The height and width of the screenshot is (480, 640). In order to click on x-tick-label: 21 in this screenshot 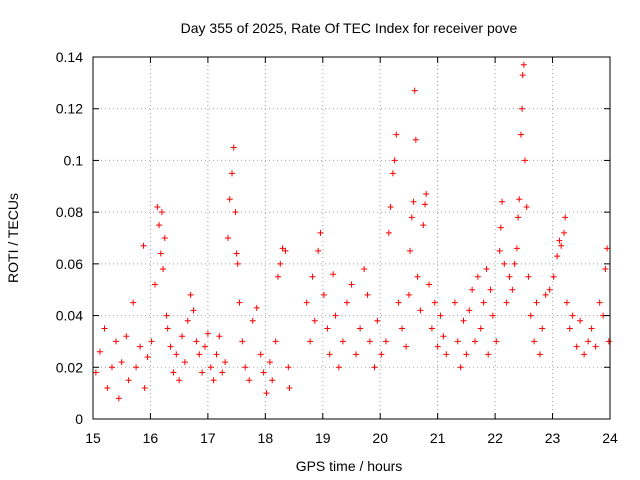, I will do `click(438, 438)`.